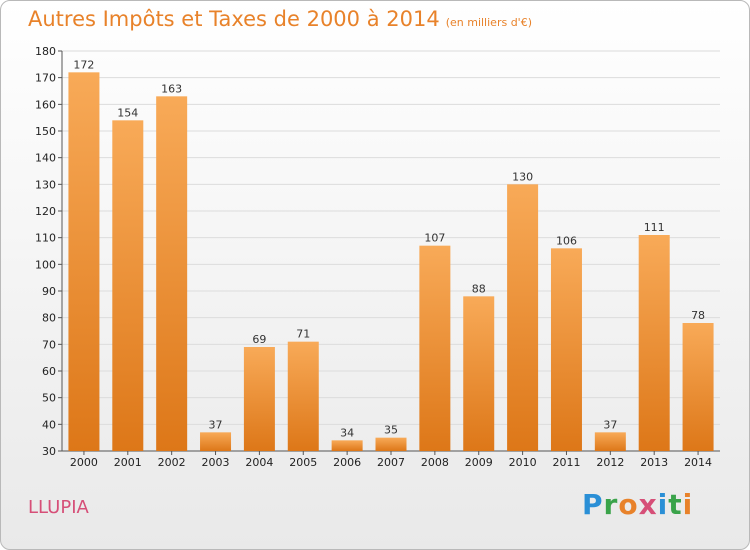 This screenshot has width=750, height=550. Describe the element at coordinates (171, 88) in the screenshot. I see `data-label-2002: 163` at that location.